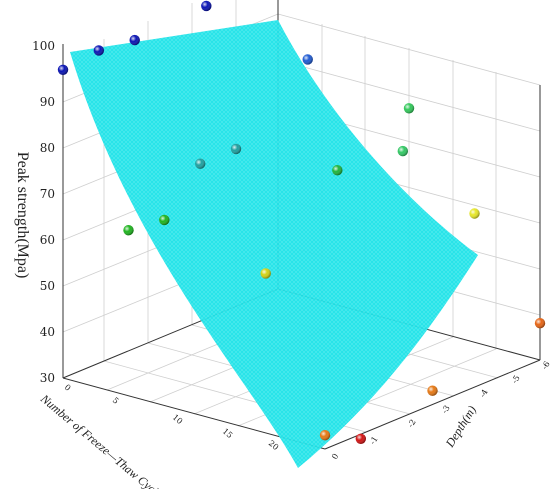 This screenshot has width=550, height=489. Describe the element at coordinates (47, 148) in the screenshot. I see `y-tick-label: 80` at that location.